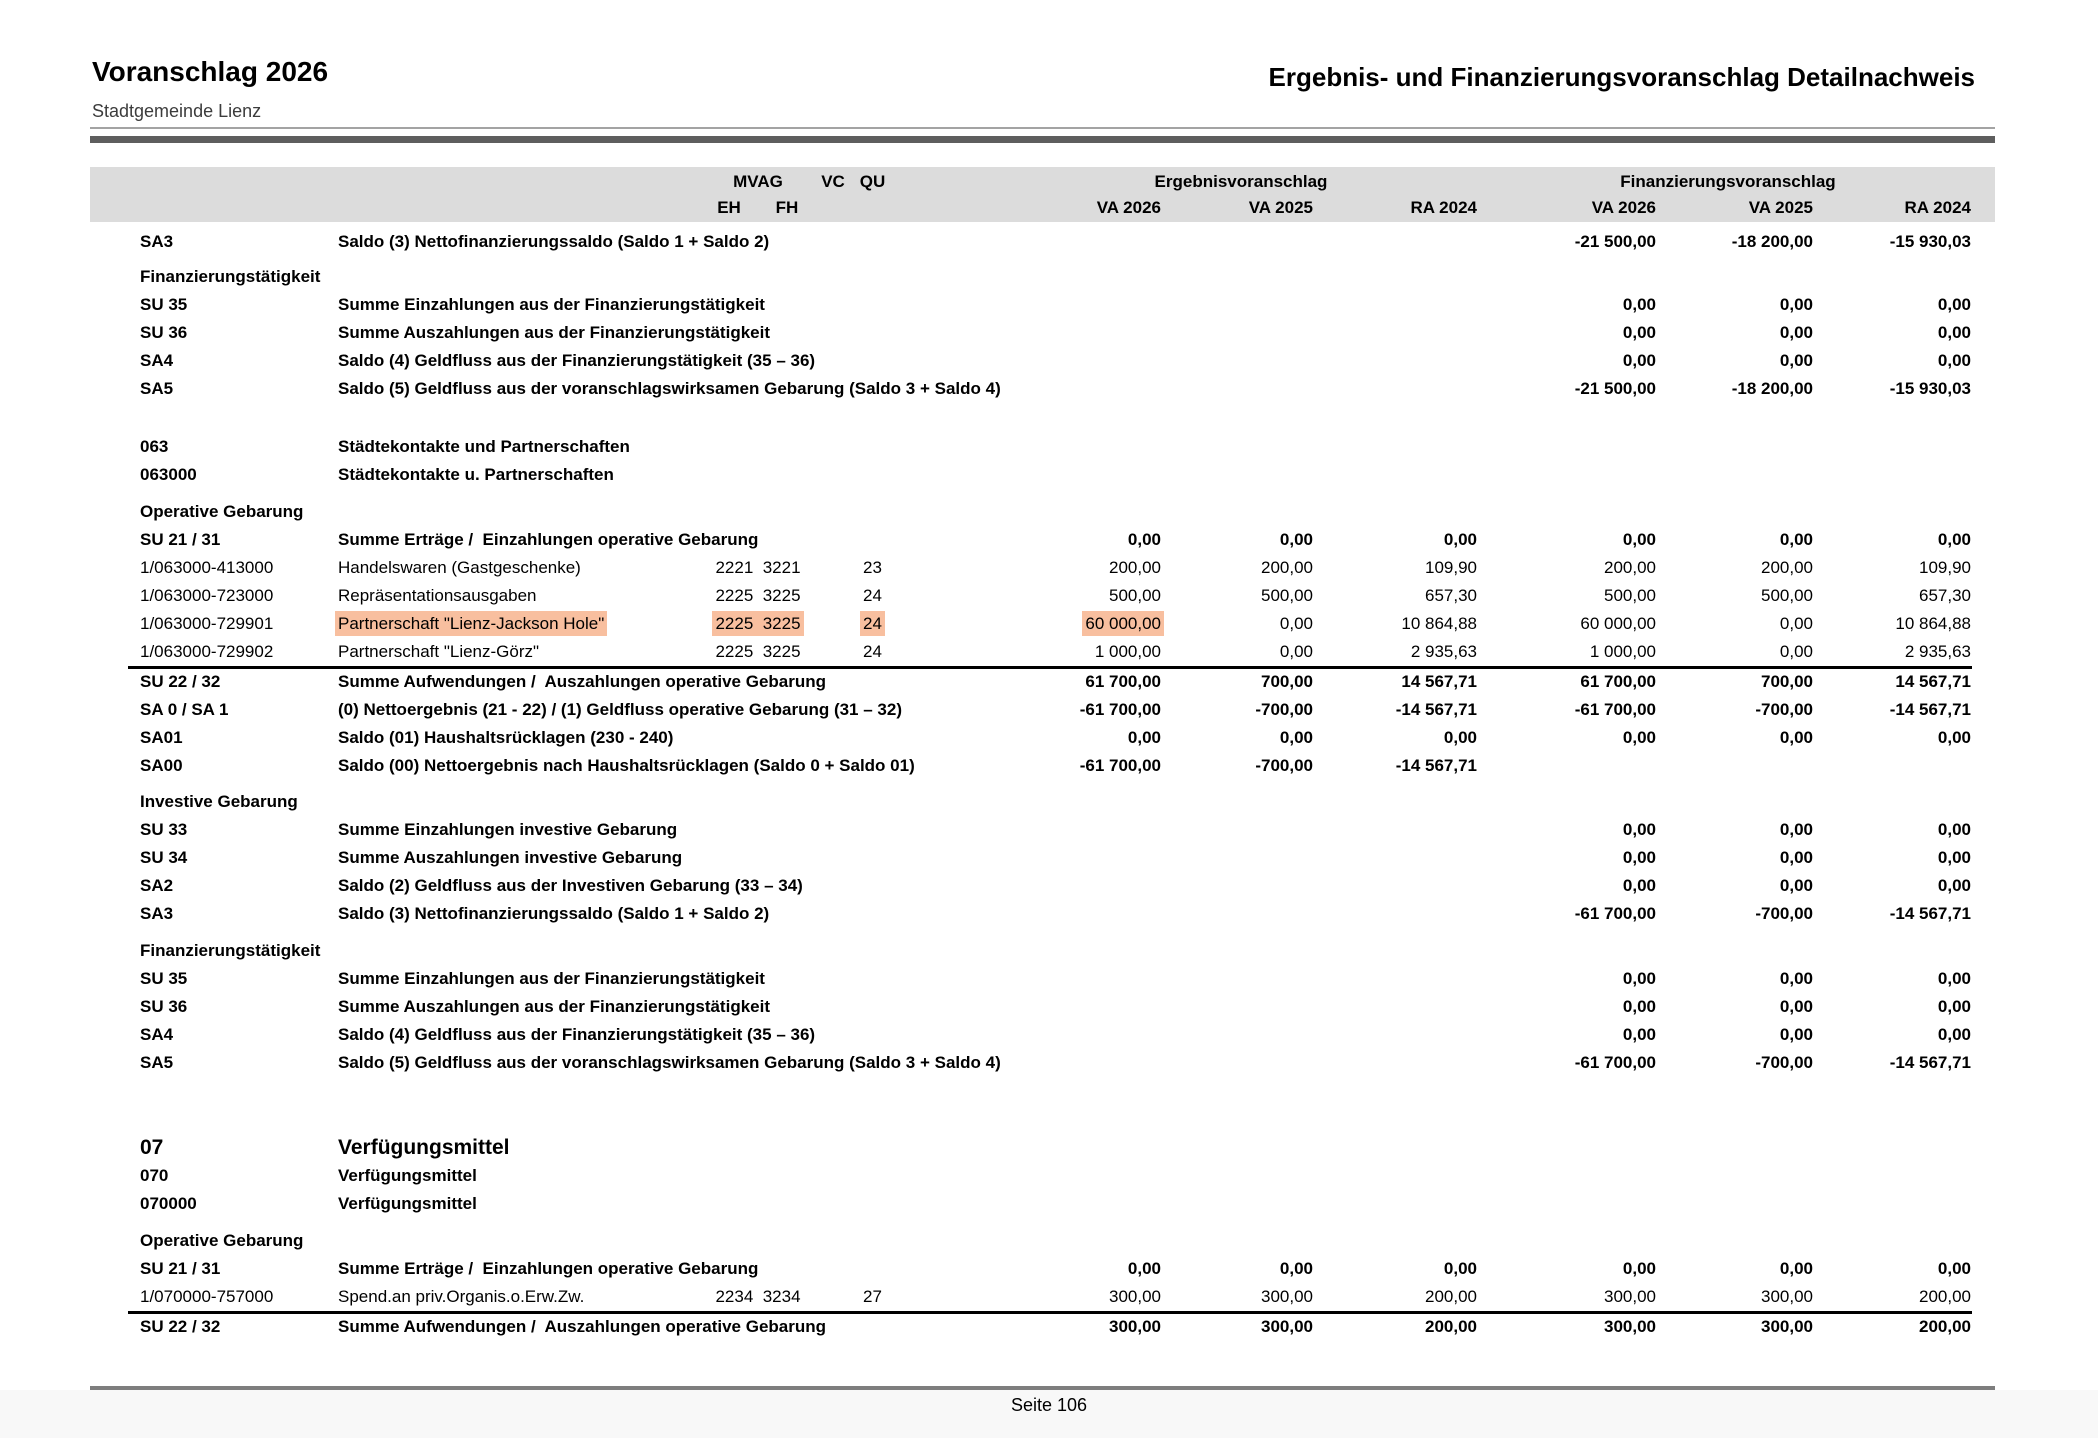 The image size is (2098, 1438). I want to click on code-cell: SU 21 / 31, so click(239, 540).